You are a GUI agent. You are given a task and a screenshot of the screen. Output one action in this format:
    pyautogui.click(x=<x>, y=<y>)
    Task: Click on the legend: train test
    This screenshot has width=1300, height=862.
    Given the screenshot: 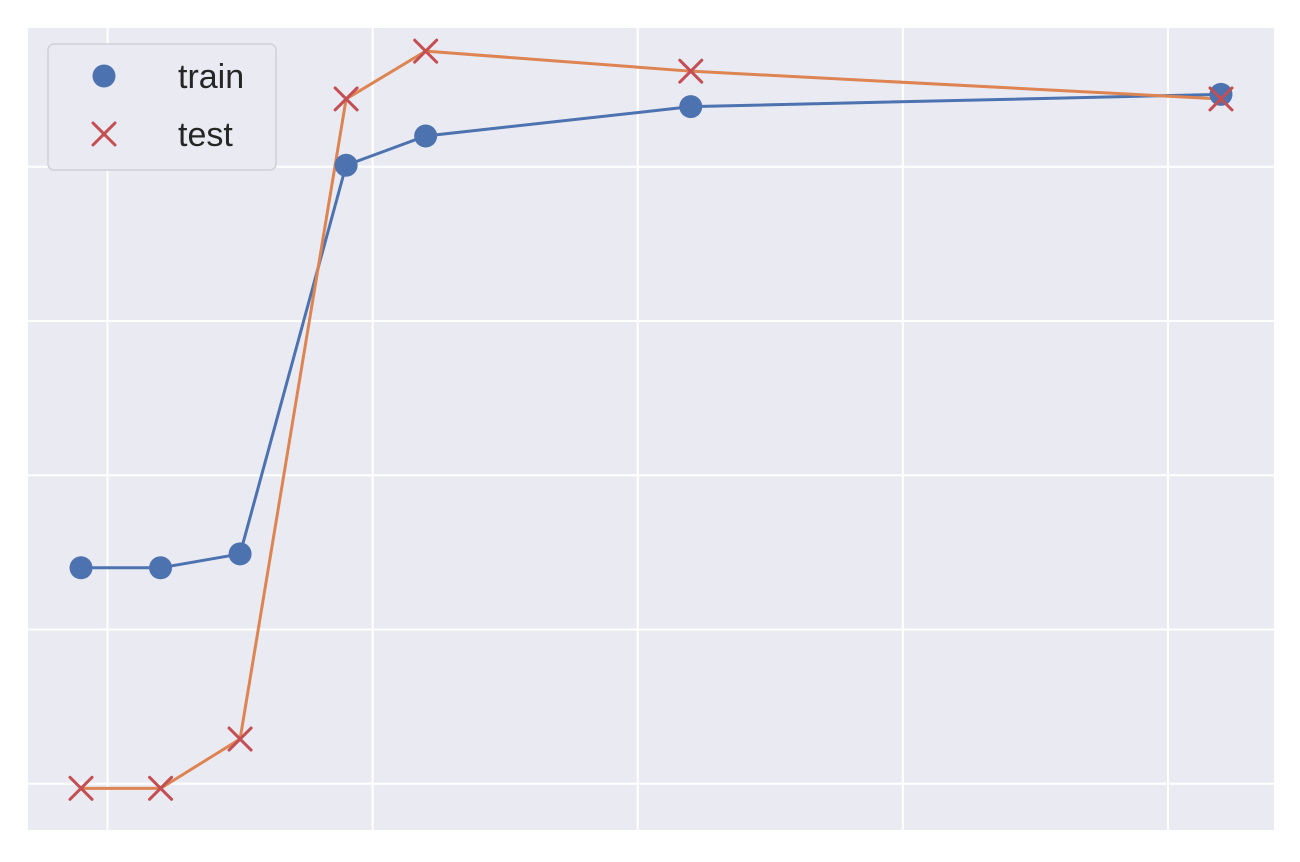 What is the action you would take?
    pyautogui.click(x=162, y=107)
    